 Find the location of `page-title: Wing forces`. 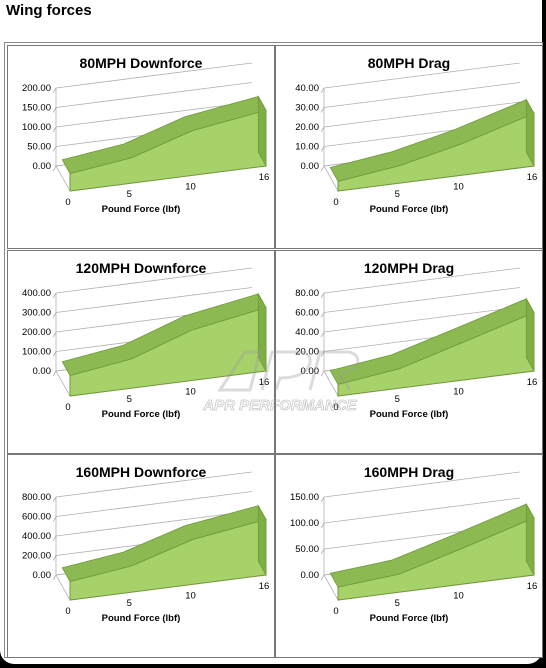

page-title: Wing forces is located at coordinates (49, 10).